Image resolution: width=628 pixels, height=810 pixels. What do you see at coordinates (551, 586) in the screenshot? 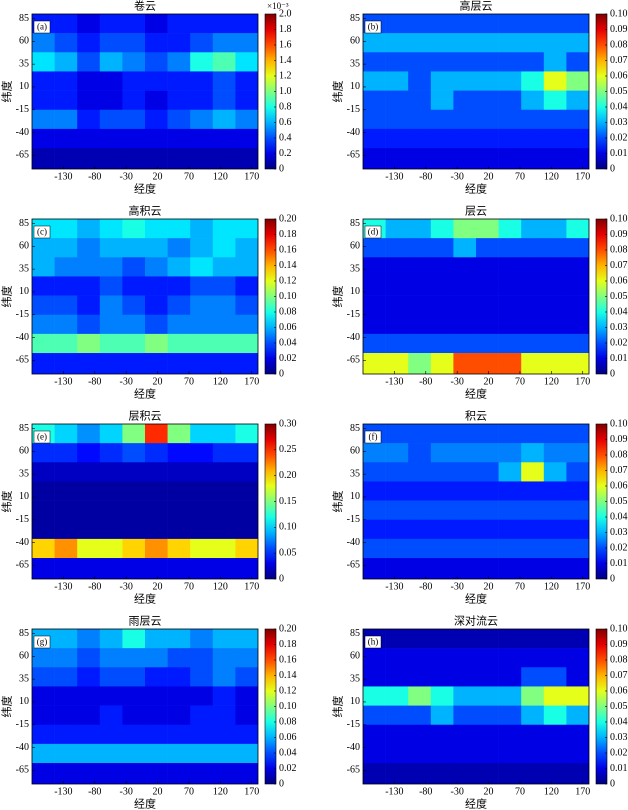
I see `x-tick-label: 120` at bounding box center [551, 586].